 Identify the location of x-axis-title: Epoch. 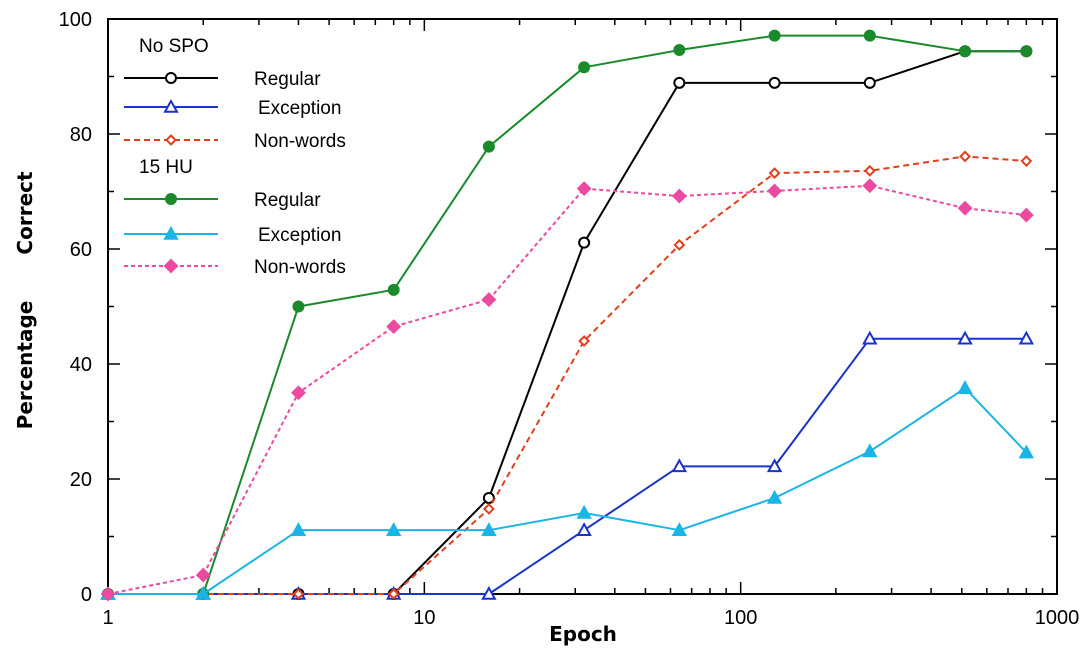
(583, 634).